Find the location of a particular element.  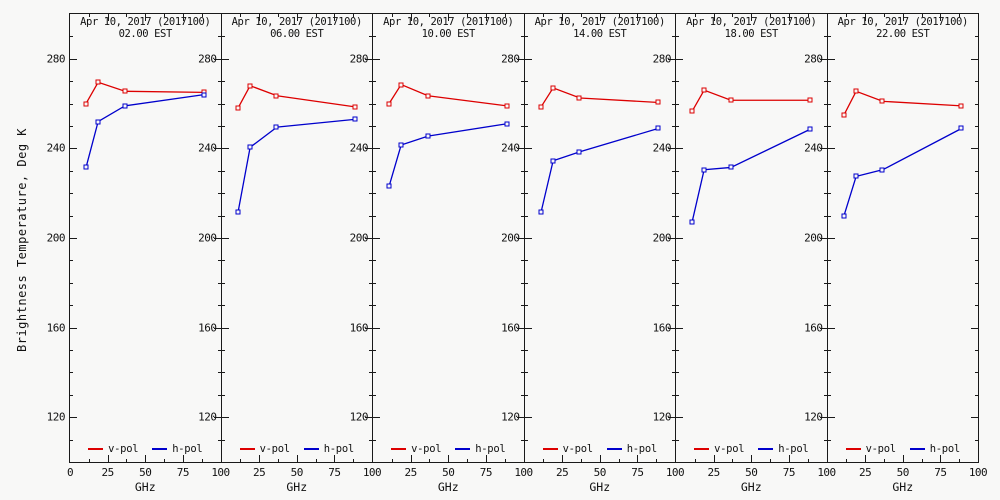

panel-title: Apr 10, 2017 (2017100) 10.00 EST is located at coordinates (448, 28).